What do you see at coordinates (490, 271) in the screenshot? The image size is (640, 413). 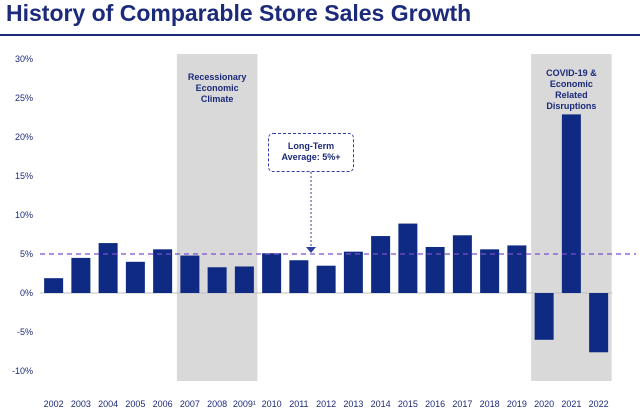 I see `bar-2018` at bounding box center [490, 271].